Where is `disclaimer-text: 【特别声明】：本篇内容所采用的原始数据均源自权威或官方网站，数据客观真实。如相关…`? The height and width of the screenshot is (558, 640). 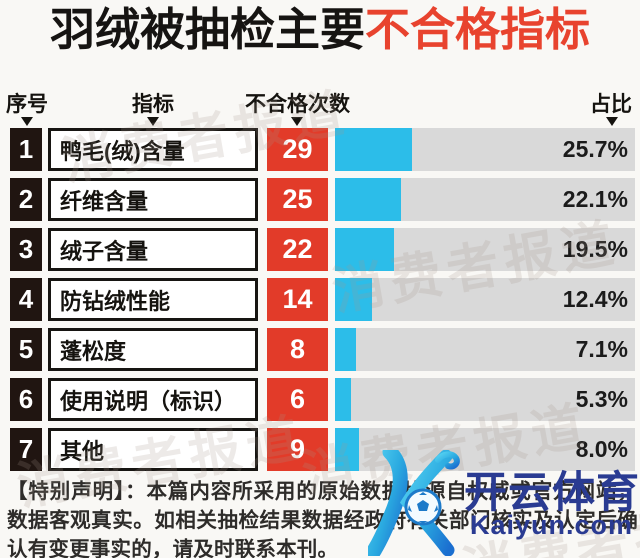 disclaimer-text: 【特别声明】：本篇内容所采用的原始数据均源自权威或官方网站，数据客观真实。如相关… is located at coordinates (322, 519).